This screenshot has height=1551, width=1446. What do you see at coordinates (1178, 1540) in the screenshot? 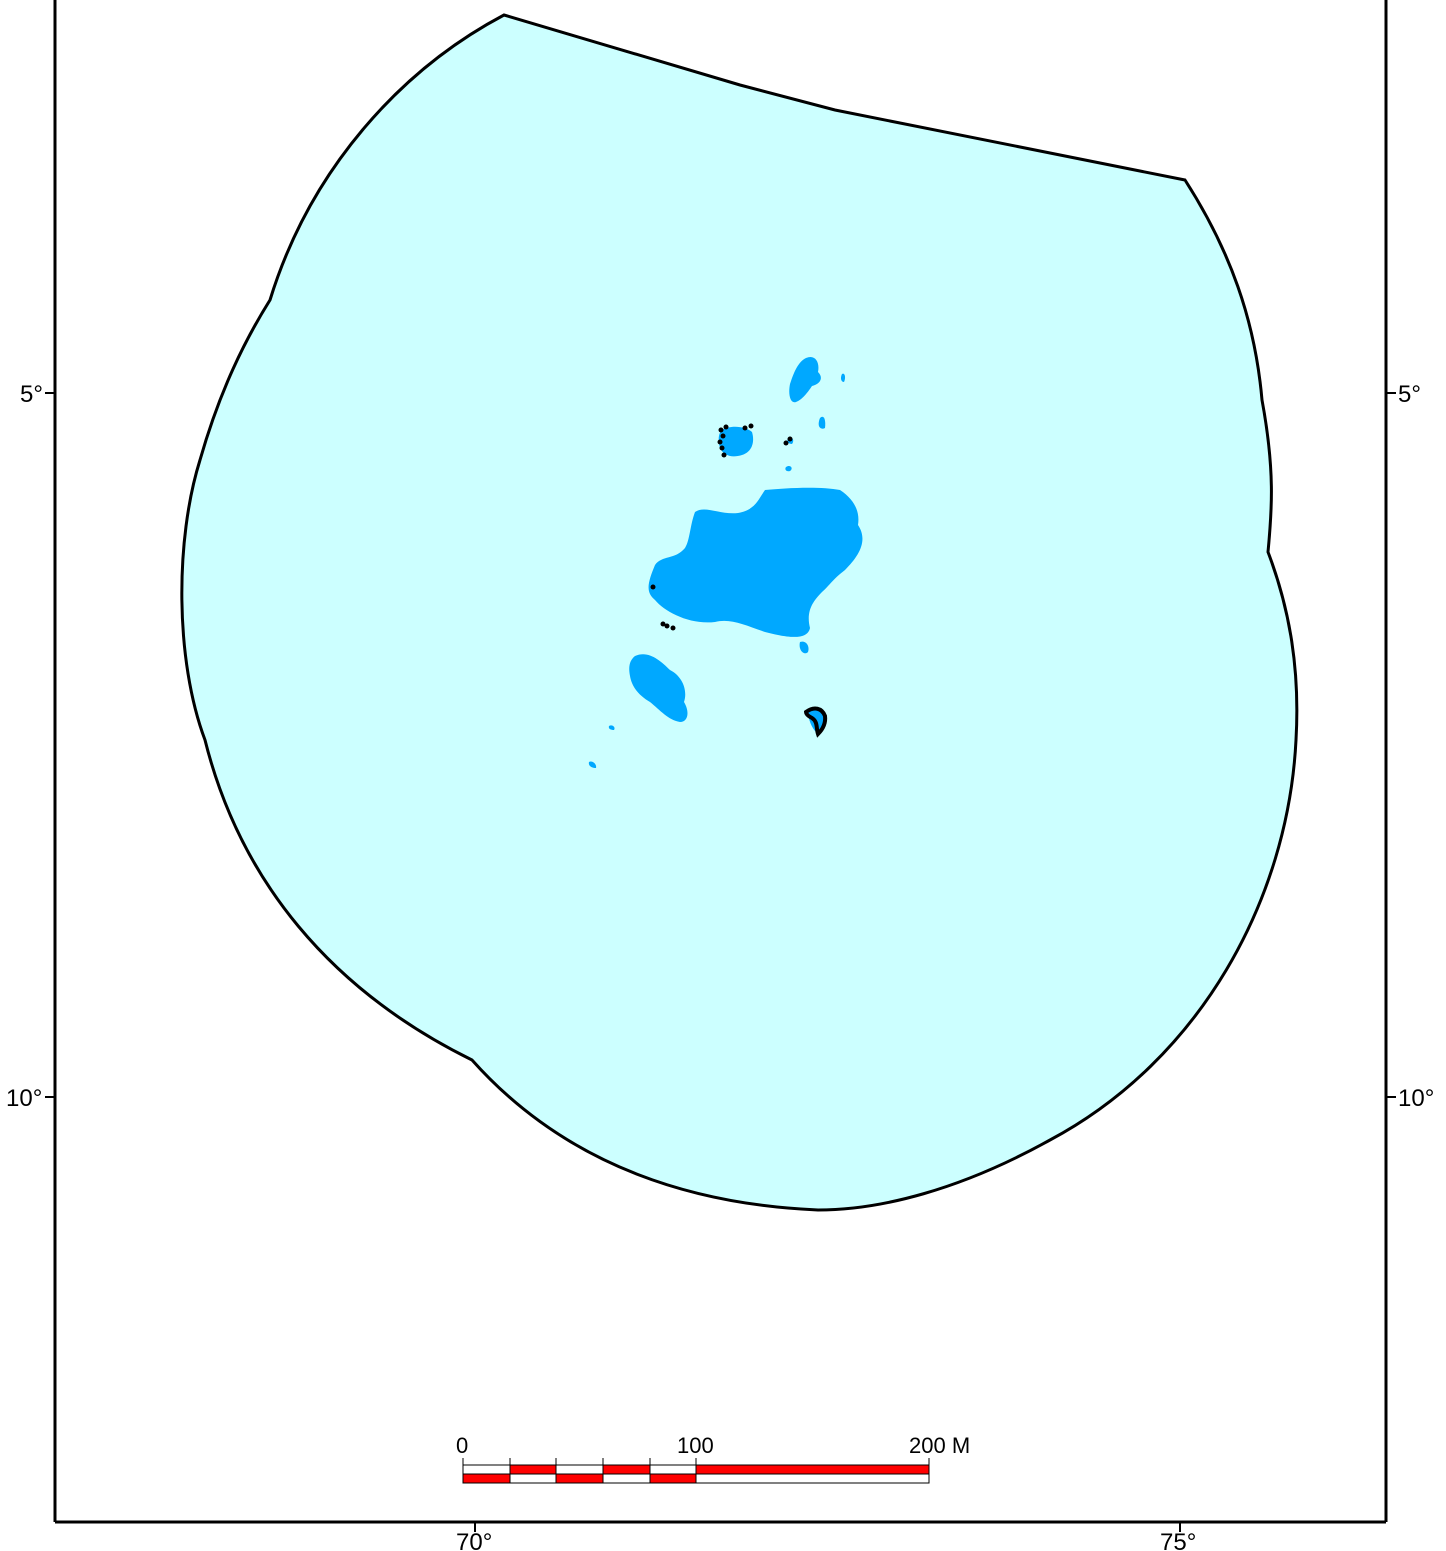
I see `lon-label-75: 75°` at bounding box center [1178, 1540].